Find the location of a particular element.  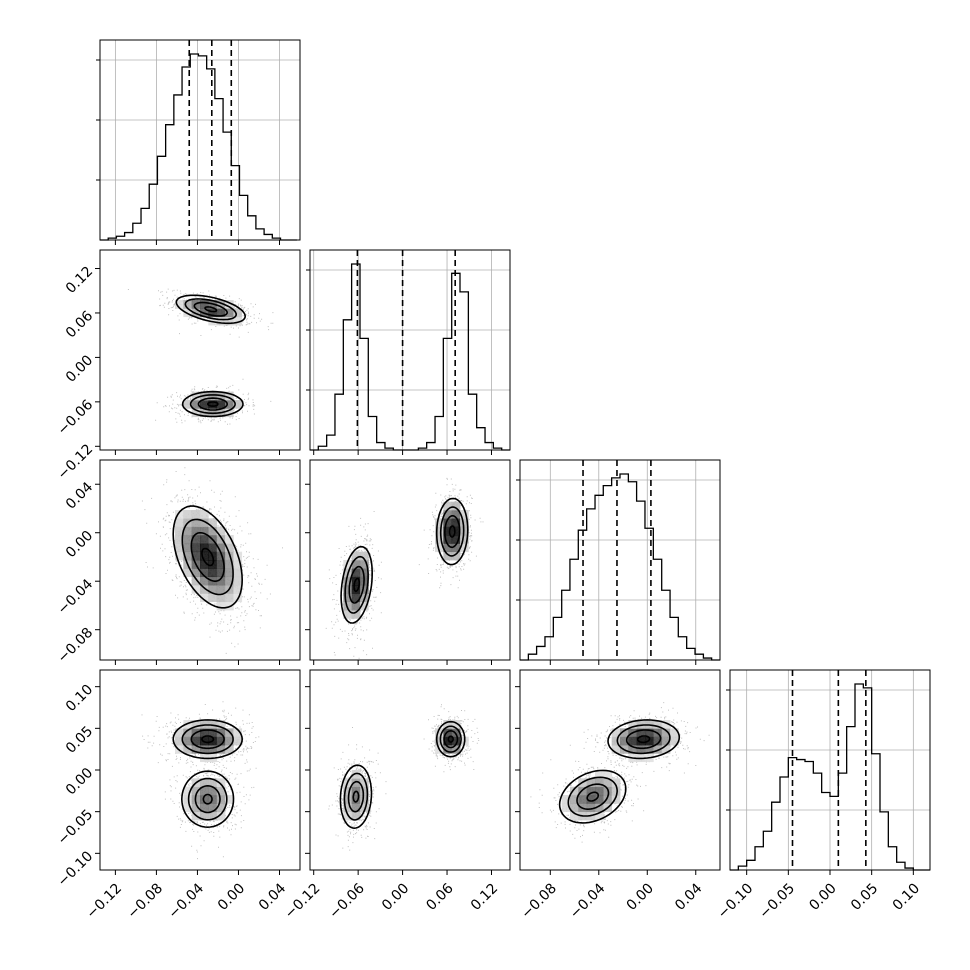

scatter-points is located at coordinates (620, 772).